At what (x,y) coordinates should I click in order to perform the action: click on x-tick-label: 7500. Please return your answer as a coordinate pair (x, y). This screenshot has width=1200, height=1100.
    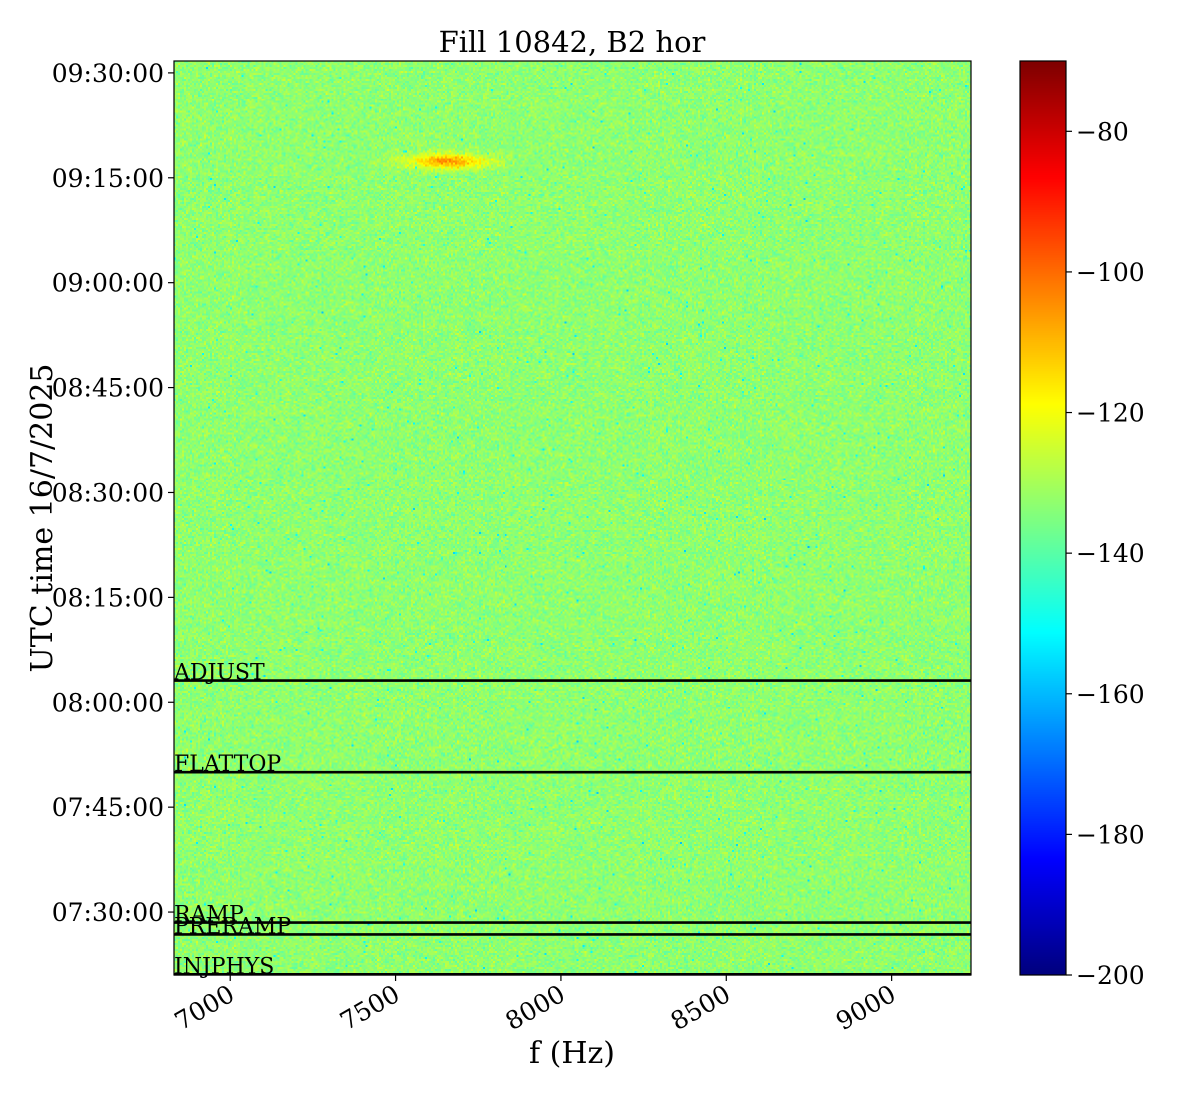
    Looking at the image, I should click on (370, 1007).